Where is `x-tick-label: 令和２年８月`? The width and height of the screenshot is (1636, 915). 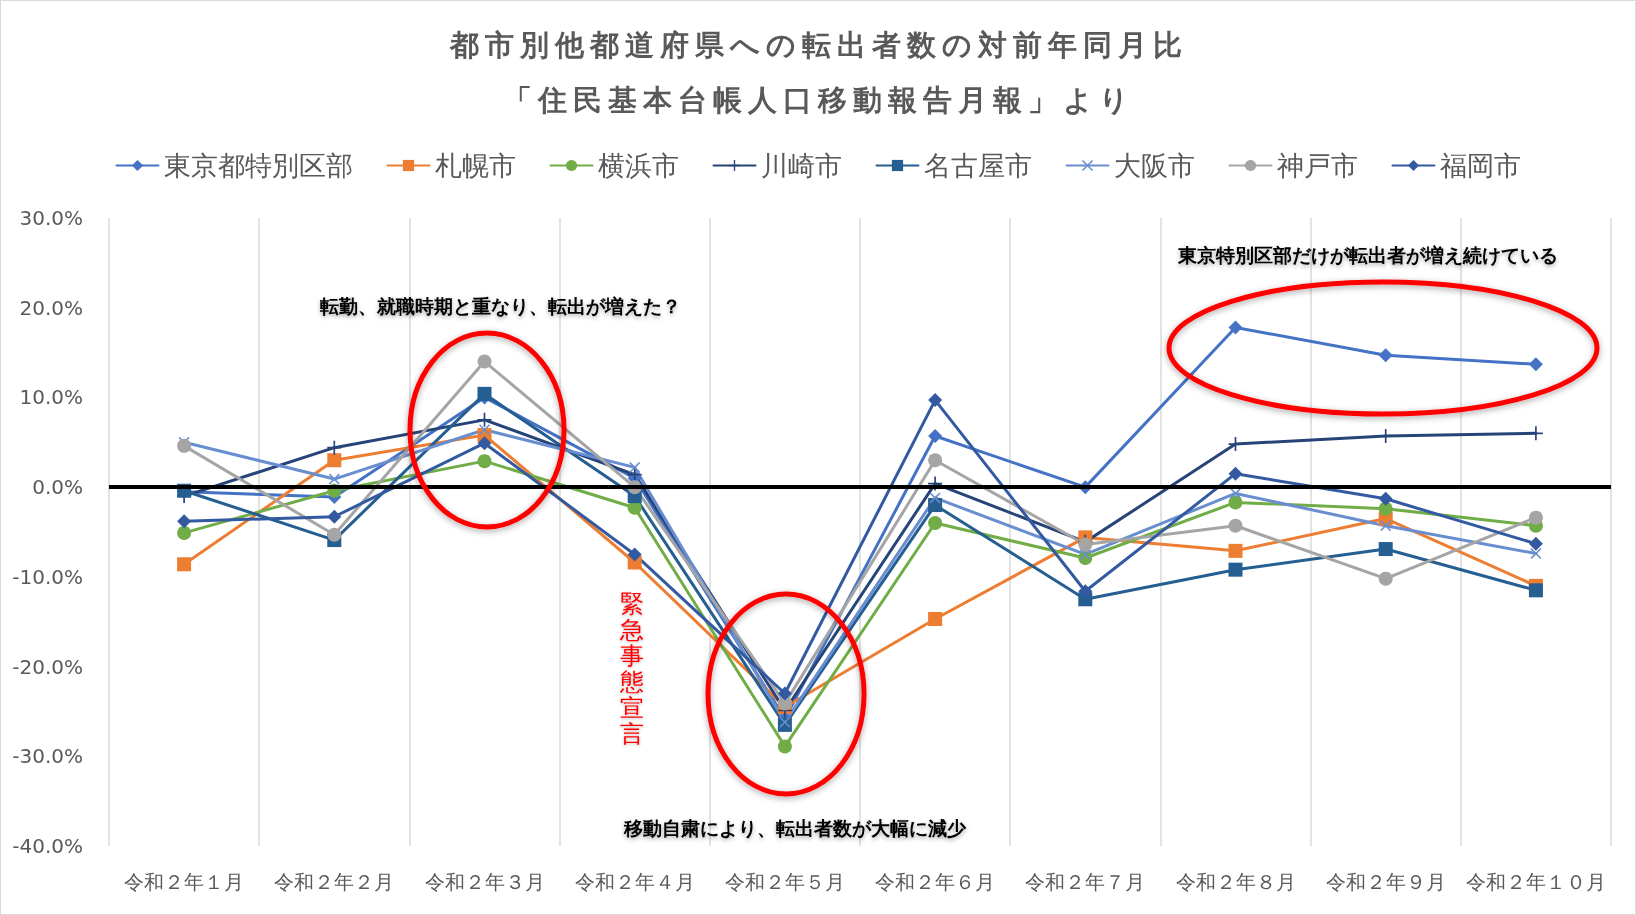
x-tick-label: 令和２年８月 is located at coordinates (1235, 882).